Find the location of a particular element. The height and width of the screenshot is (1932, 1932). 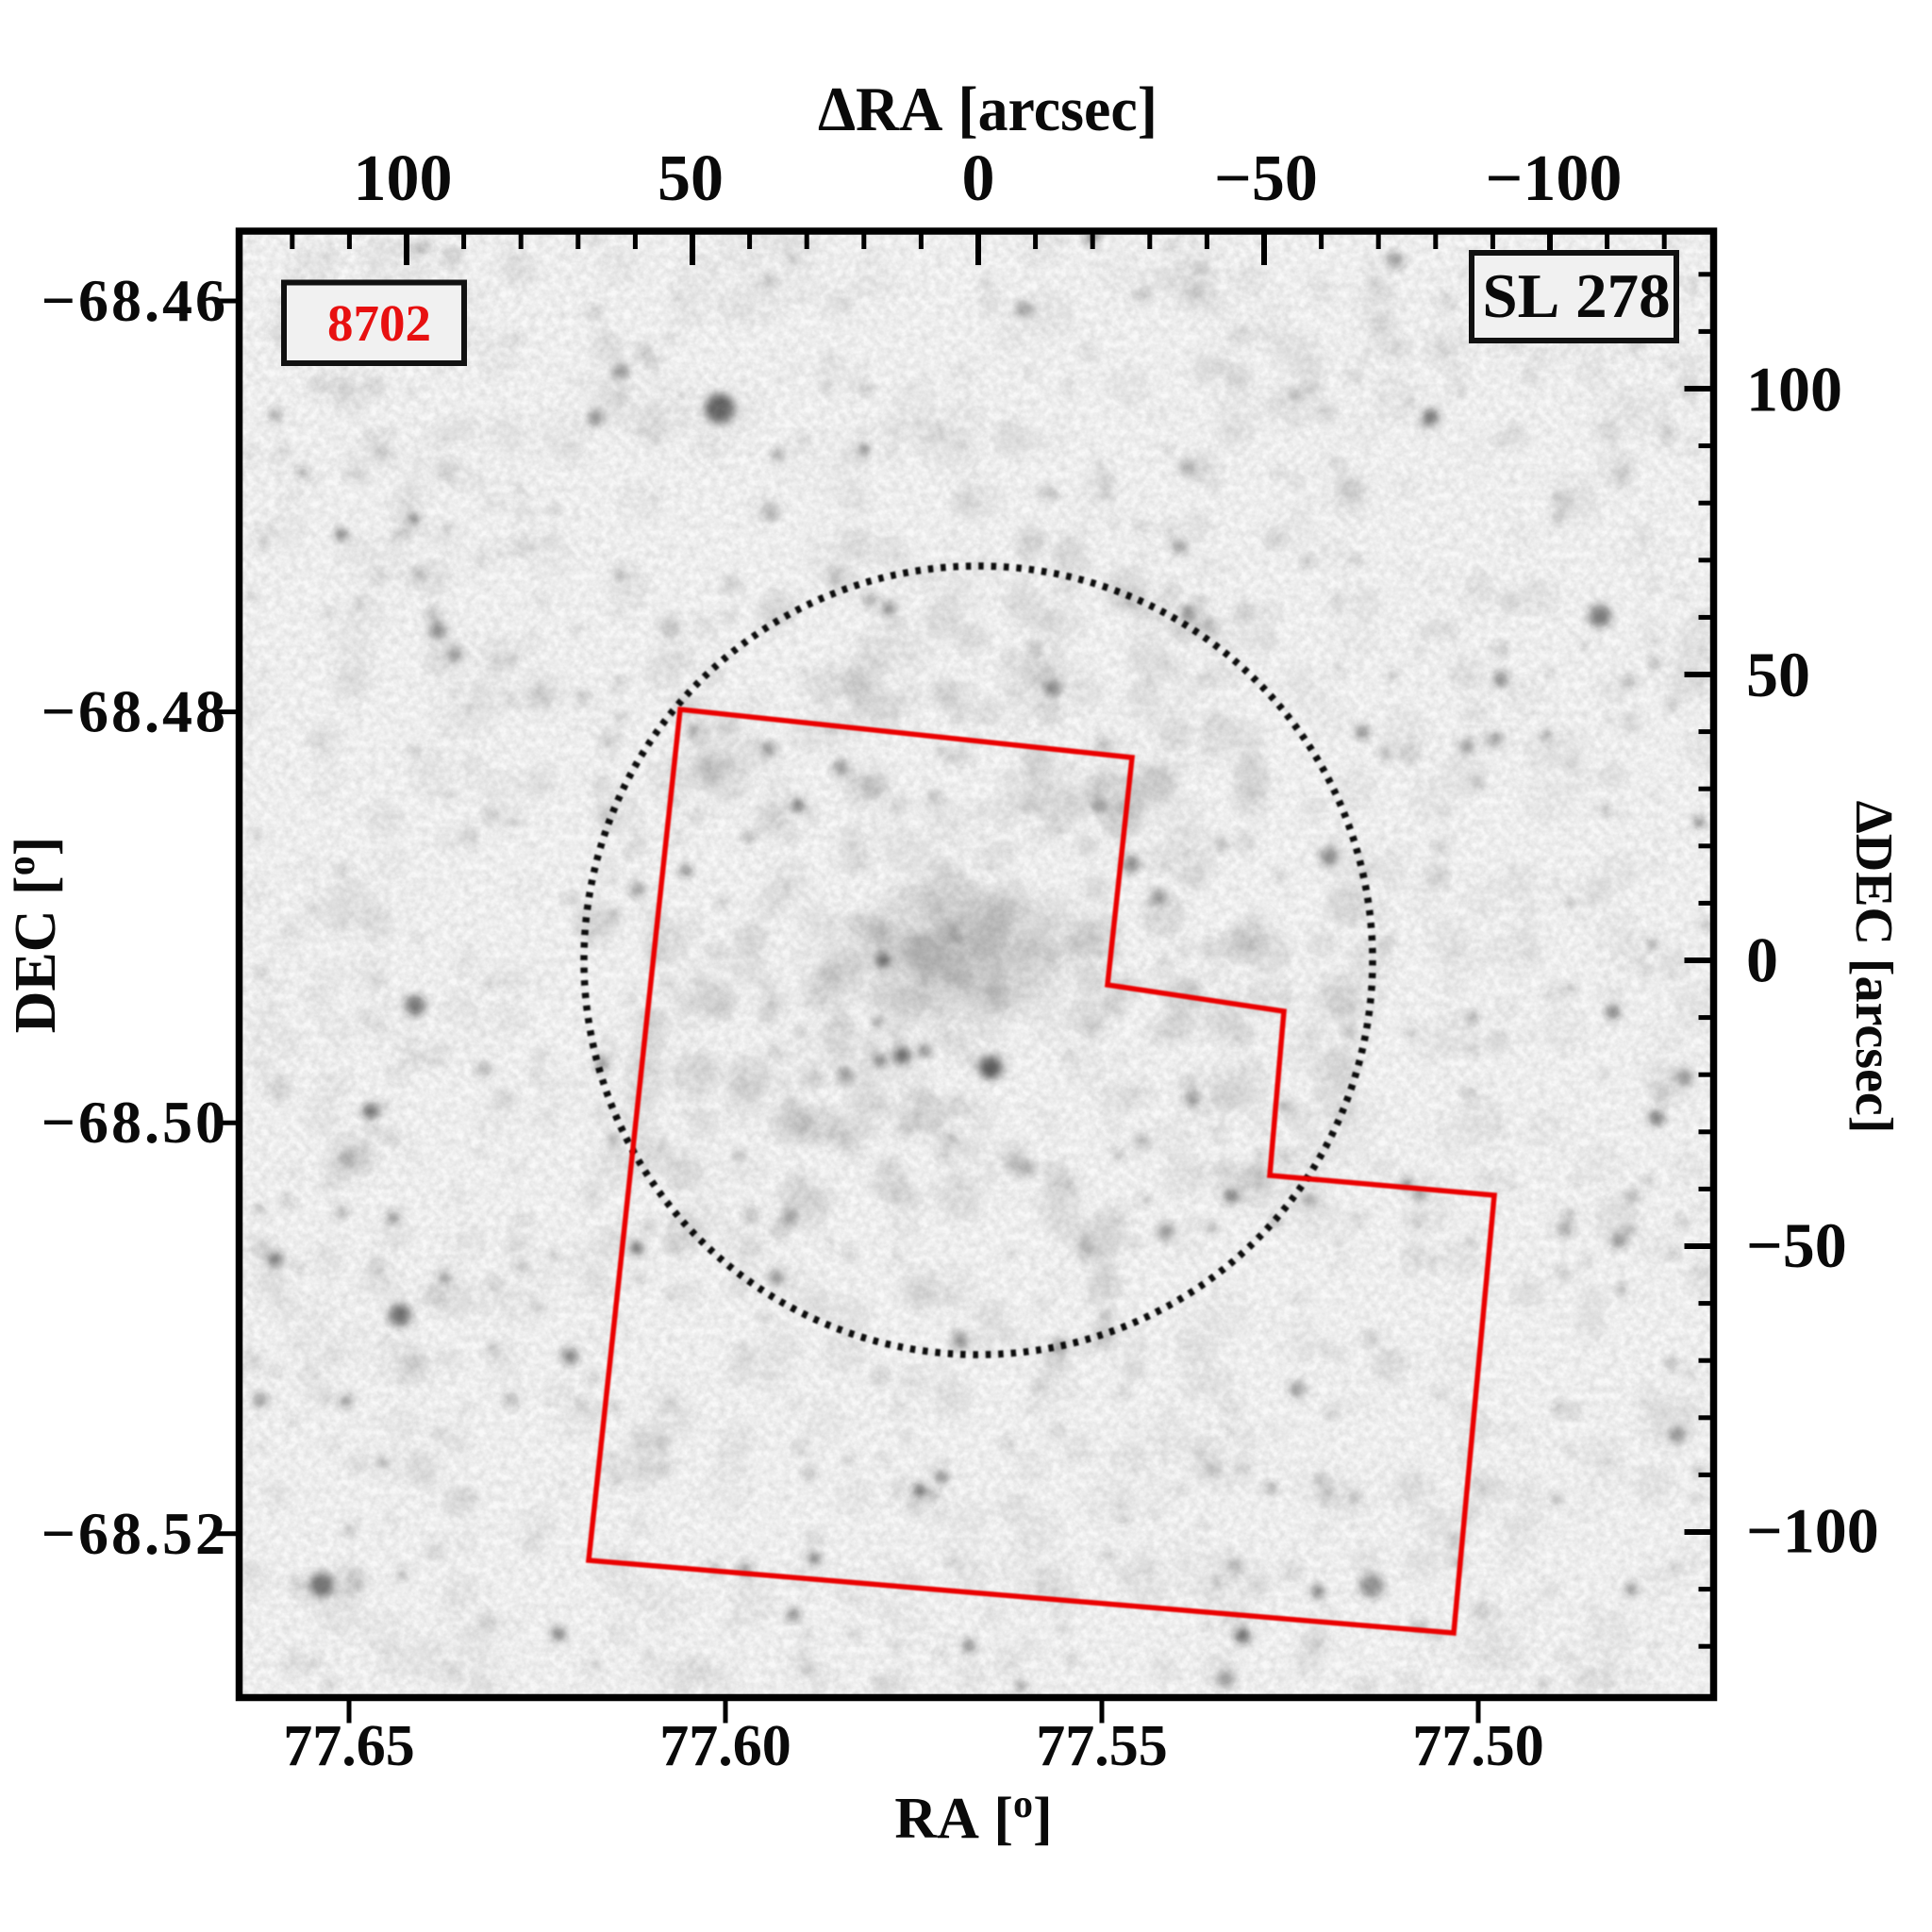

svg-text: −68.46 is located at coordinates (135, 301).